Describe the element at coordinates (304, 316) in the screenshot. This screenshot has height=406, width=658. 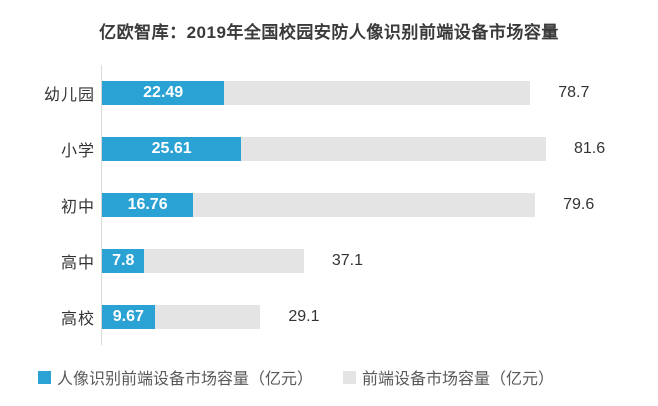
I see `outside-value-label: 29.1` at that location.